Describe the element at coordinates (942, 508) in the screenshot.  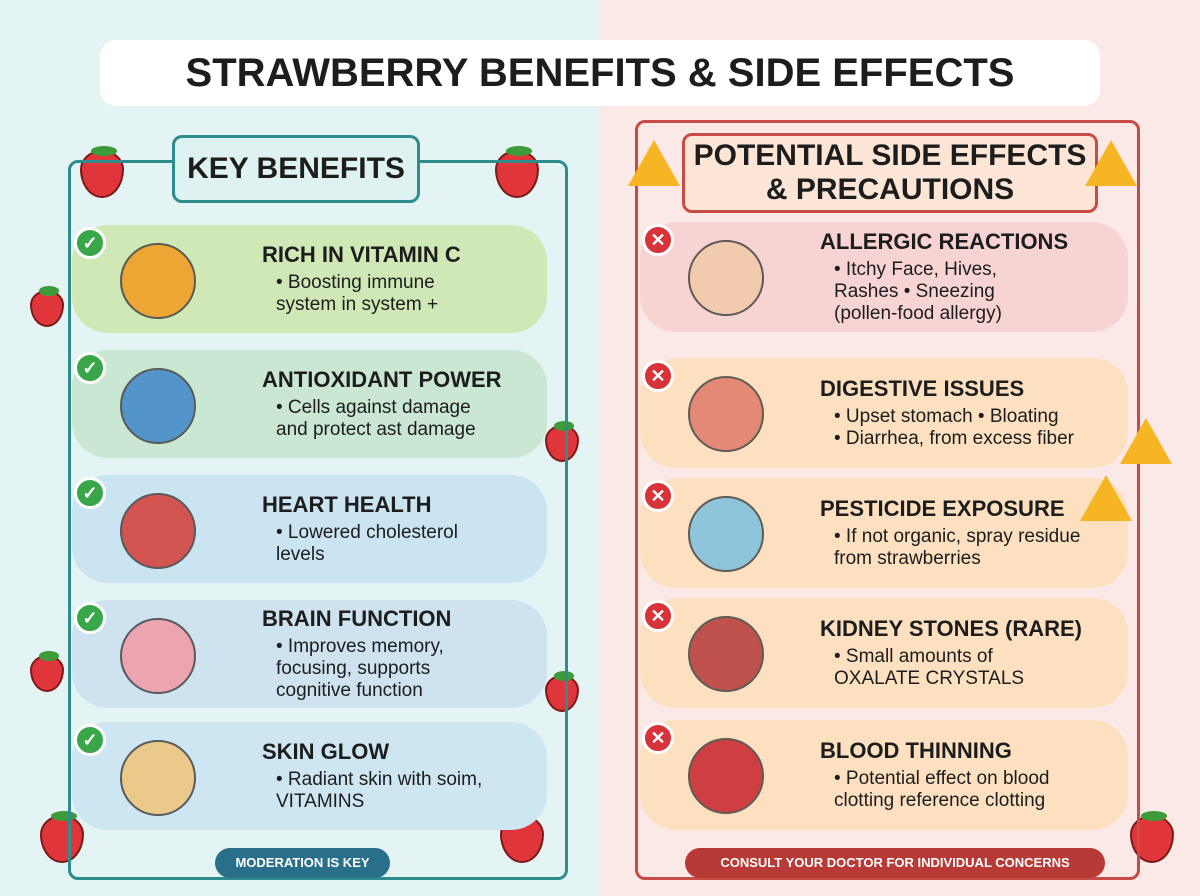
I see `item-title: PESTICIDE EXPOSURE` at that location.